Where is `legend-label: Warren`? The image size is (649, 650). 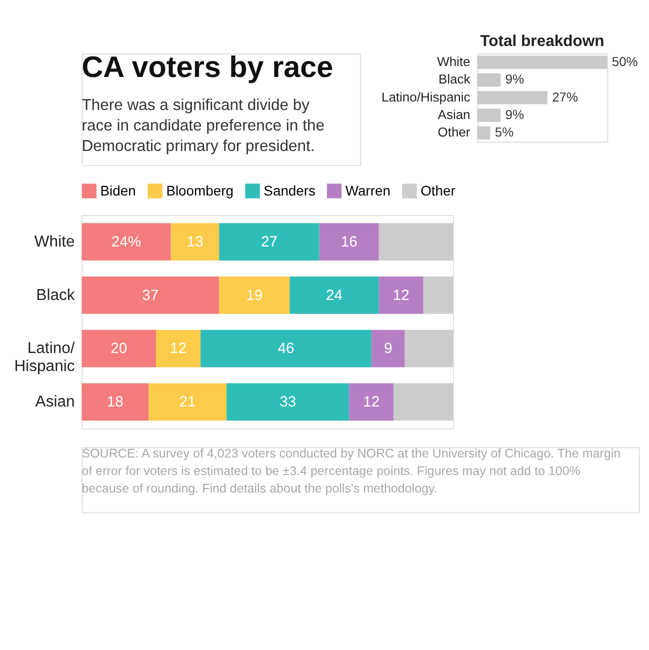 legend-label: Warren is located at coordinates (367, 190).